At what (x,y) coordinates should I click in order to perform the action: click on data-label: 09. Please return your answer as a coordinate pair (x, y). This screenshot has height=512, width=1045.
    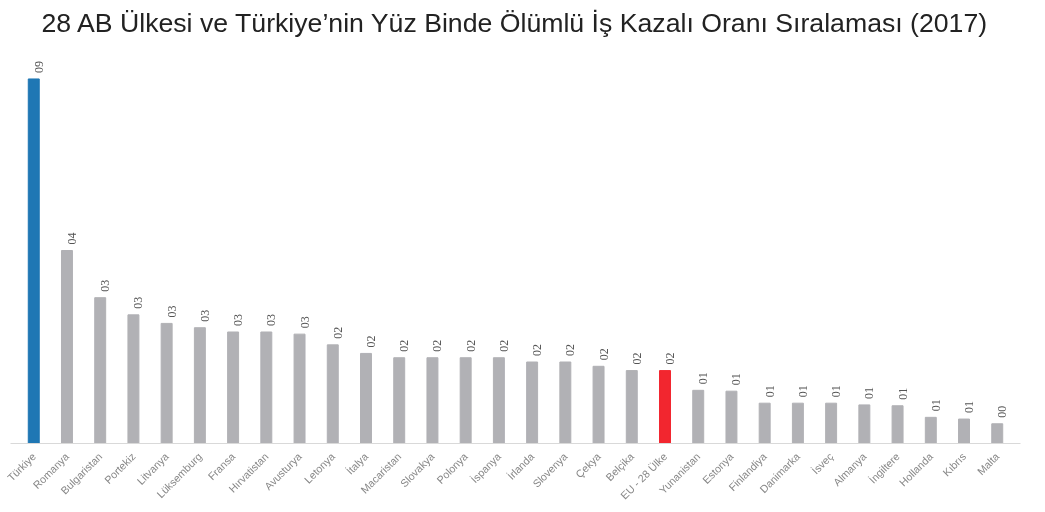
    Looking at the image, I should click on (38, 66).